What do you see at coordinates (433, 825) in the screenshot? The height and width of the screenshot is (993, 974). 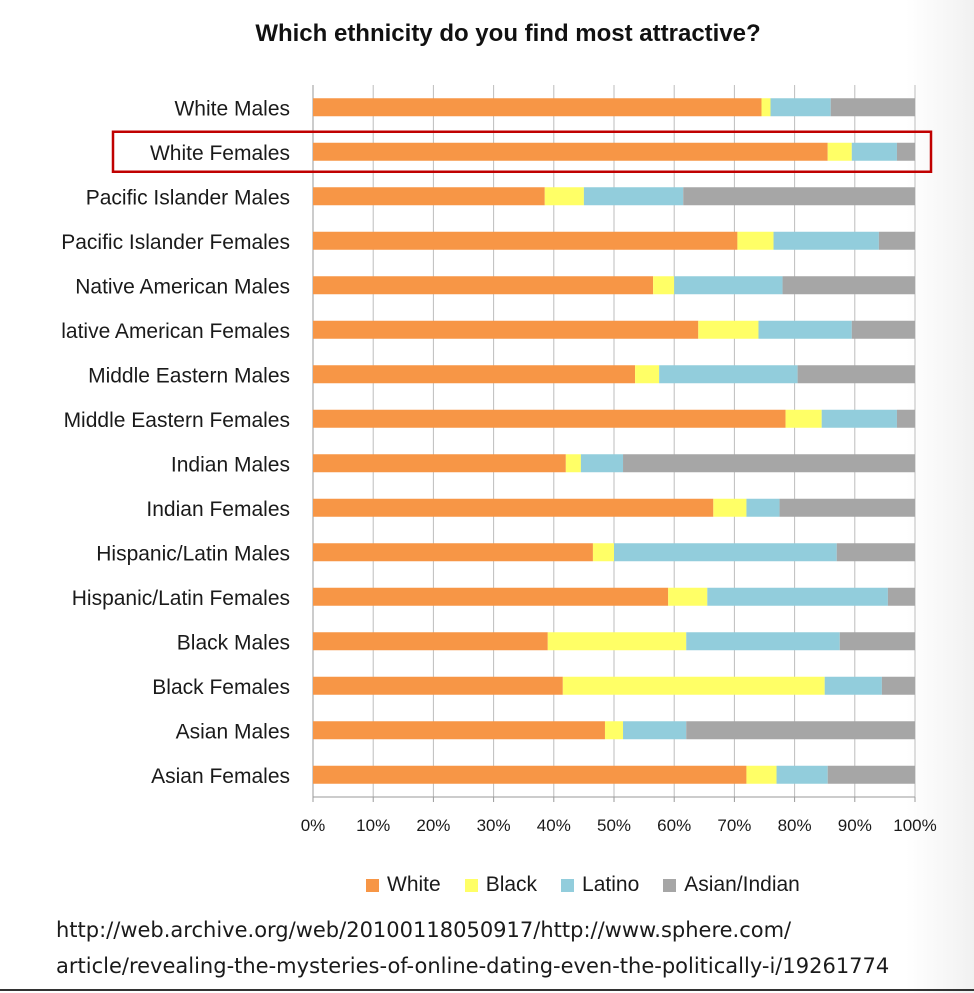 I see `x-tick-label: 20%` at bounding box center [433, 825].